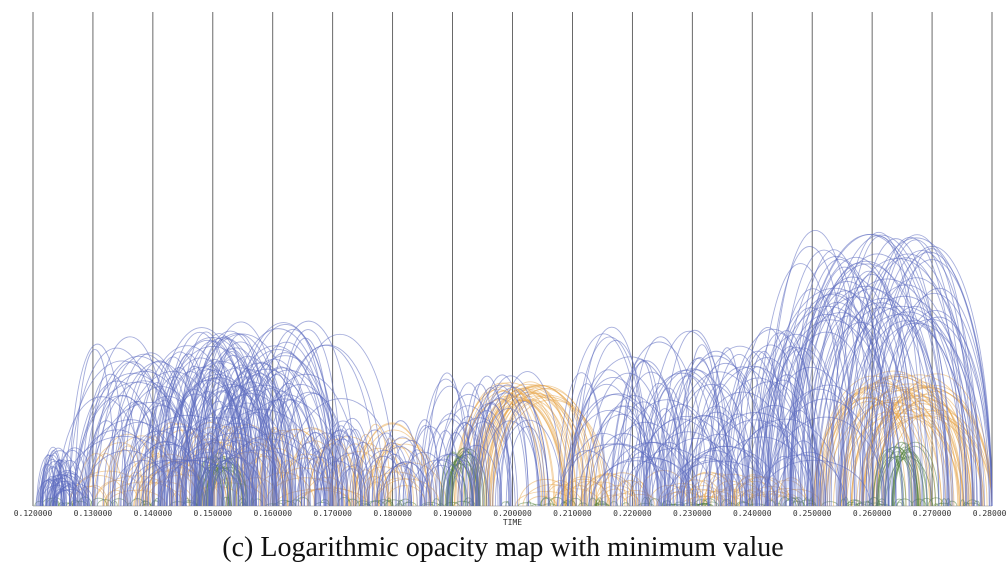  Describe the element at coordinates (692, 513) in the screenshot. I see `x-tick-label: 0.230000` at that location.